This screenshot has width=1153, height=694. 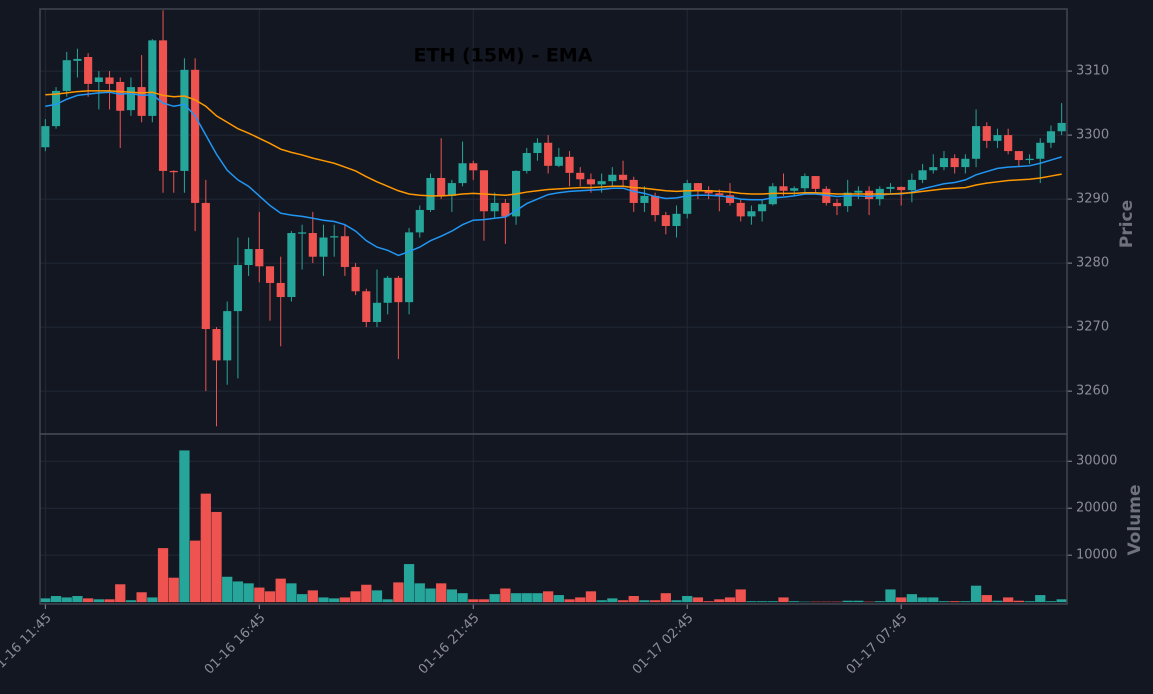 What do you see at coordinates (1135, 519) in the screenshot?
I see `volume-axis-label: Volume` at bounding box center [1135, 519].